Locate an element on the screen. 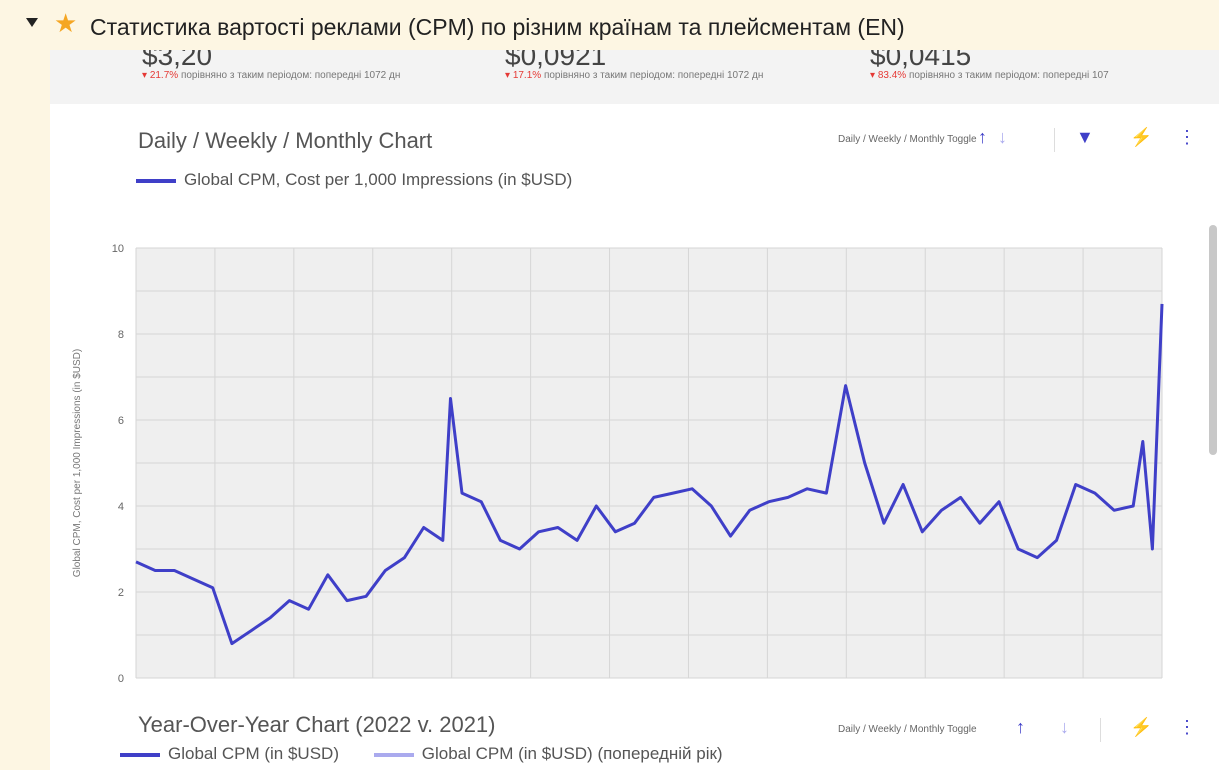 This screenshot has width=1219, height=770. y-tick-label: 4 is located at coordinates (121, 507).